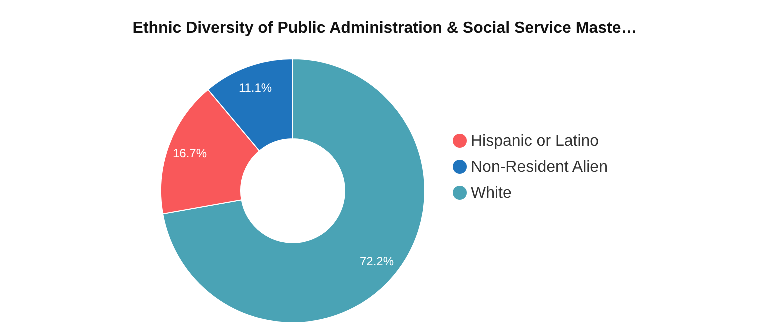 The image size is (770, 335). I want to click on legend-label: White, so click(491, 193).